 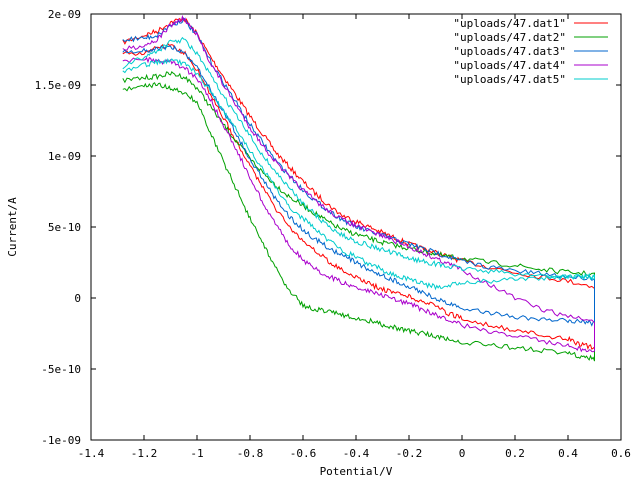 What do you see at coordinates (621, 453) in the screenshot?
I see `x-tick-label: 0.6` at bounding box center [621, 453].